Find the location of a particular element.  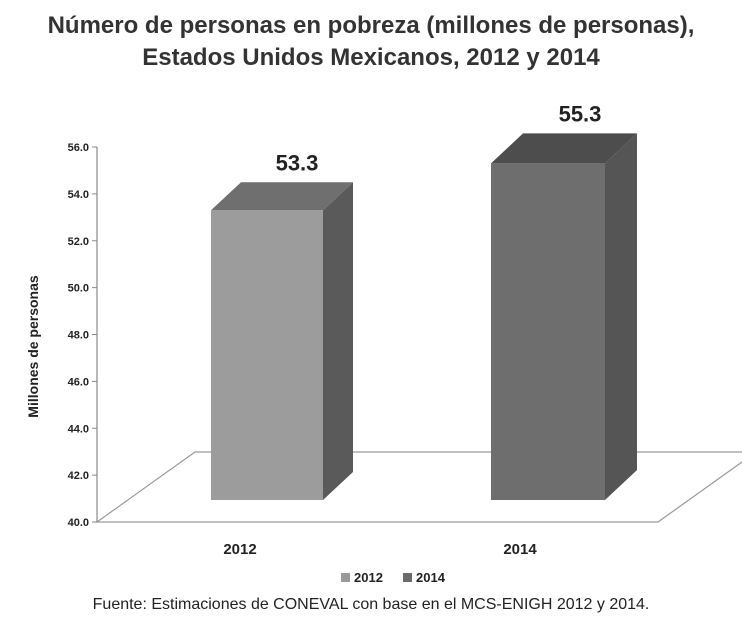

bar-side-2014 is located at coordinates (621, 316).